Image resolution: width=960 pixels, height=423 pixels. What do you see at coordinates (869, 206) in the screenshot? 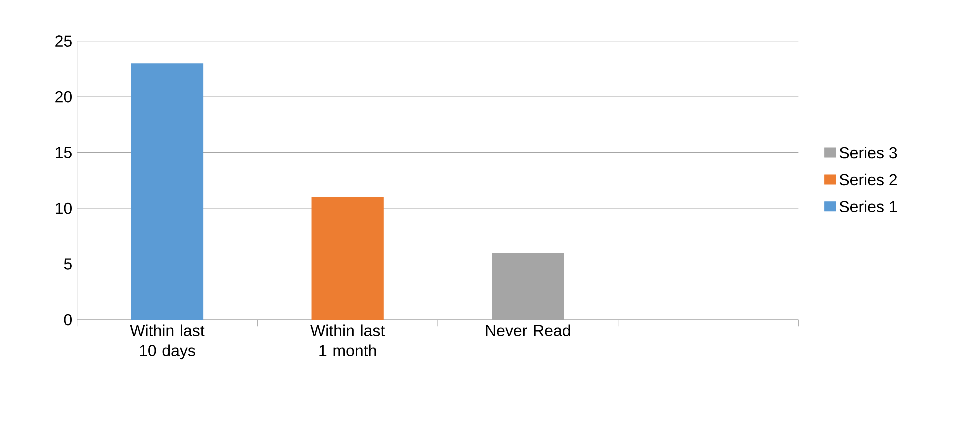
I see `legend-label: Series 1` at bounding box center [869, 206].